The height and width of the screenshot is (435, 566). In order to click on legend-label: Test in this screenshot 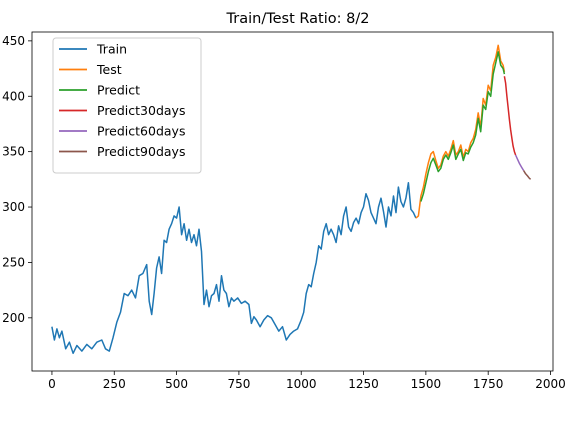, I will do `click(109, 69)`.